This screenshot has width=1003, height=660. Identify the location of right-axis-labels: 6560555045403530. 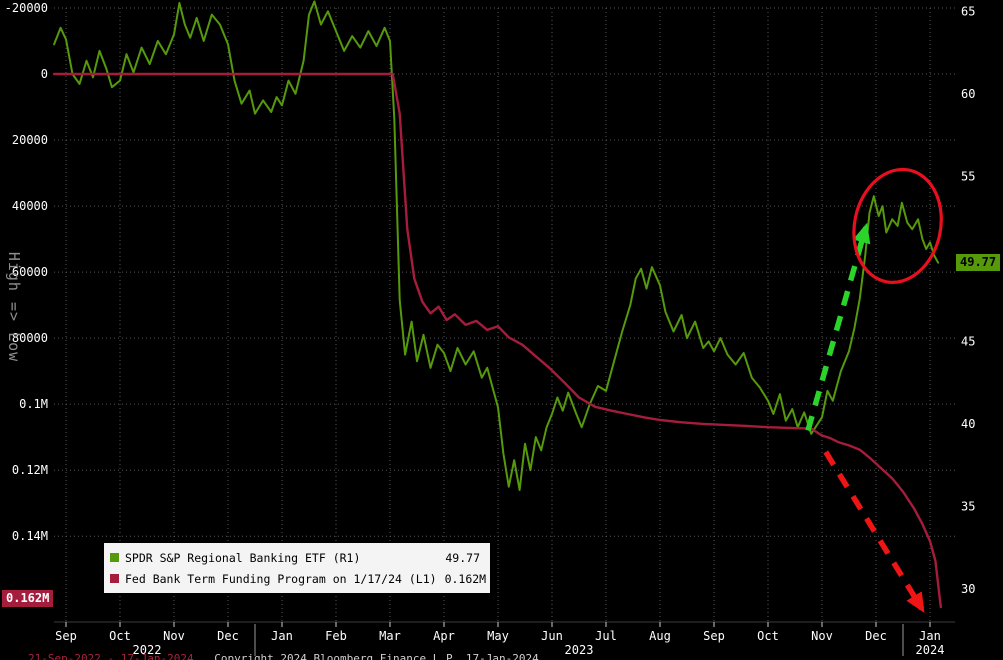
(968, 300).